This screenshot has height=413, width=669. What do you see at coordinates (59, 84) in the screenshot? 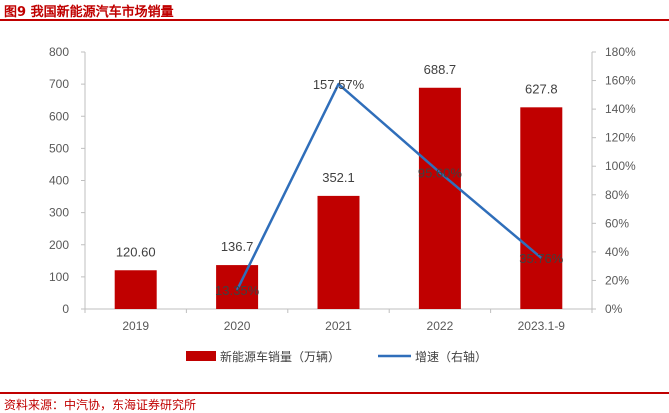
I see `left-axis-tick-label: 700` at bounding box center [59, 84].